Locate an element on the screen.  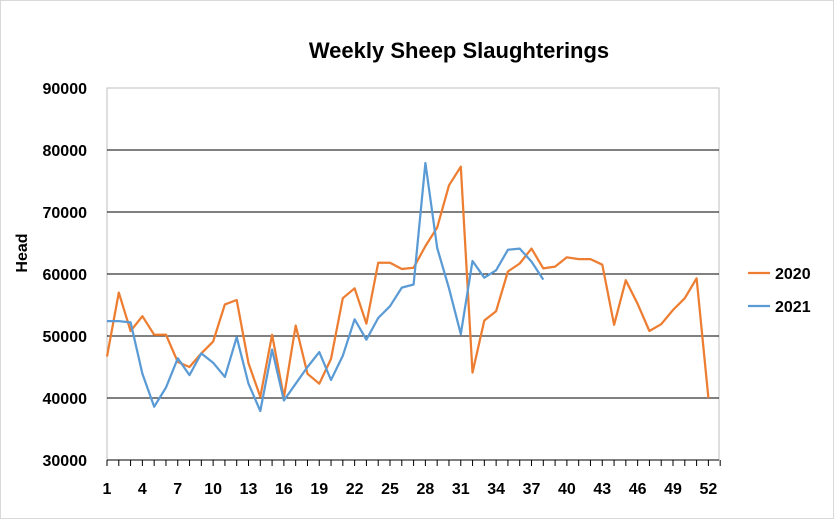
x-tick-label: 43 is located at coordinates (602, 489).